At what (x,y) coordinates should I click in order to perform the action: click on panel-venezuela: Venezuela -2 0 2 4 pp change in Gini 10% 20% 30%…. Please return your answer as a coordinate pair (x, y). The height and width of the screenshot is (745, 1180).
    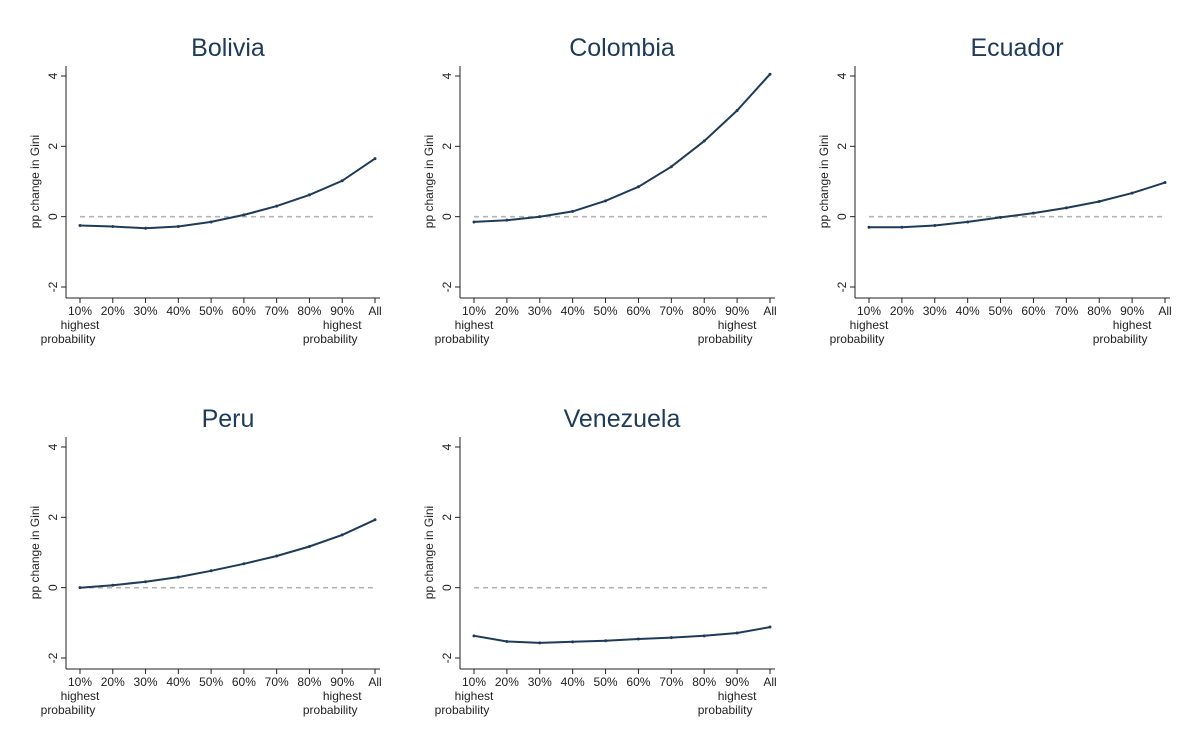
    Looking at the image, I should click on (599, 561).